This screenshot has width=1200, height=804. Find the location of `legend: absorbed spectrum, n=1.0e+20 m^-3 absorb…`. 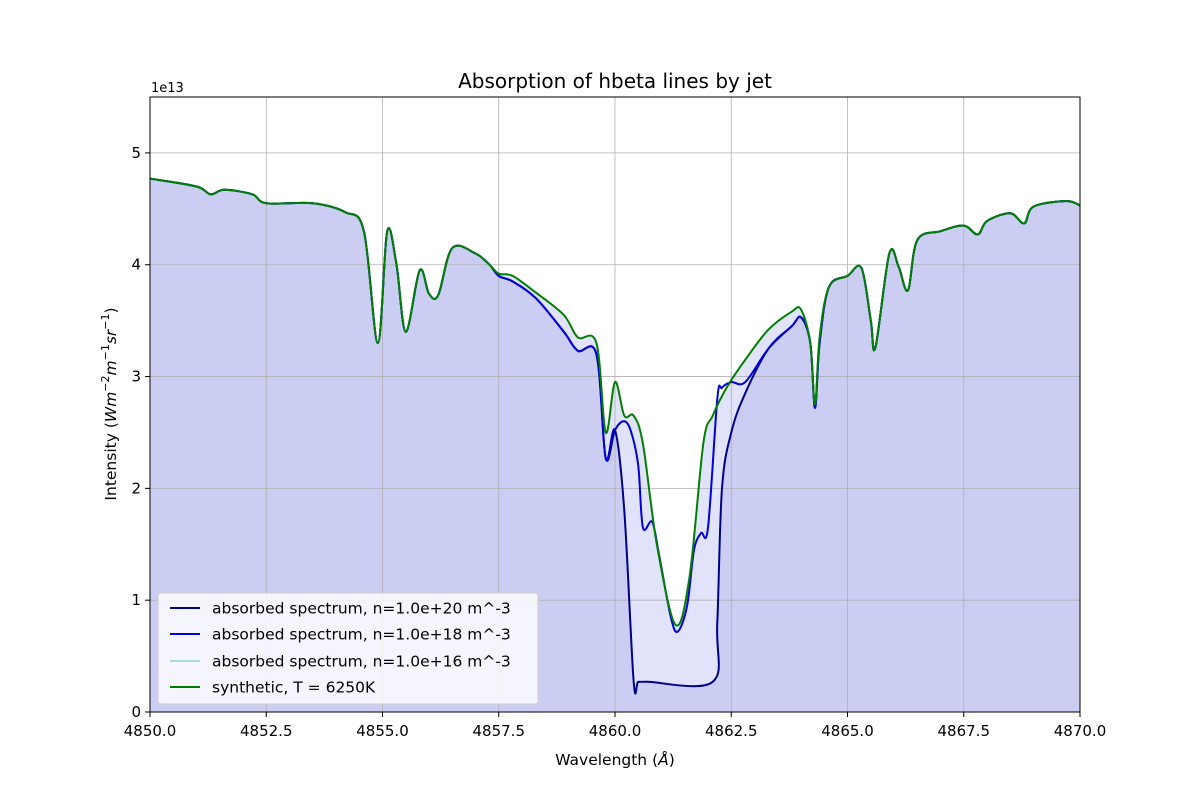

legend: absorbed spectrum, n=1.0e+20 m^-3 absorb… is located at coordinates (348, 648).